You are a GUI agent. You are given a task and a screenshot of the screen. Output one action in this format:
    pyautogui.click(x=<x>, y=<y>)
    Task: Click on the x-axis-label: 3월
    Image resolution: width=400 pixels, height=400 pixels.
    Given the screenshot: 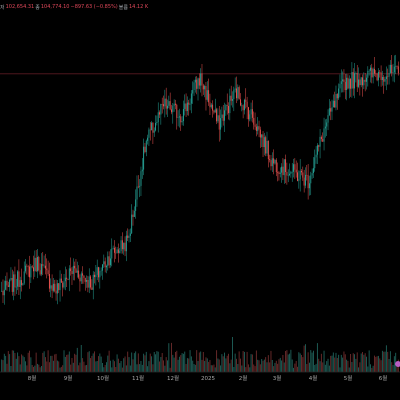 What is the action you would take?
    pyautogui.click(x=277, y=378)
    